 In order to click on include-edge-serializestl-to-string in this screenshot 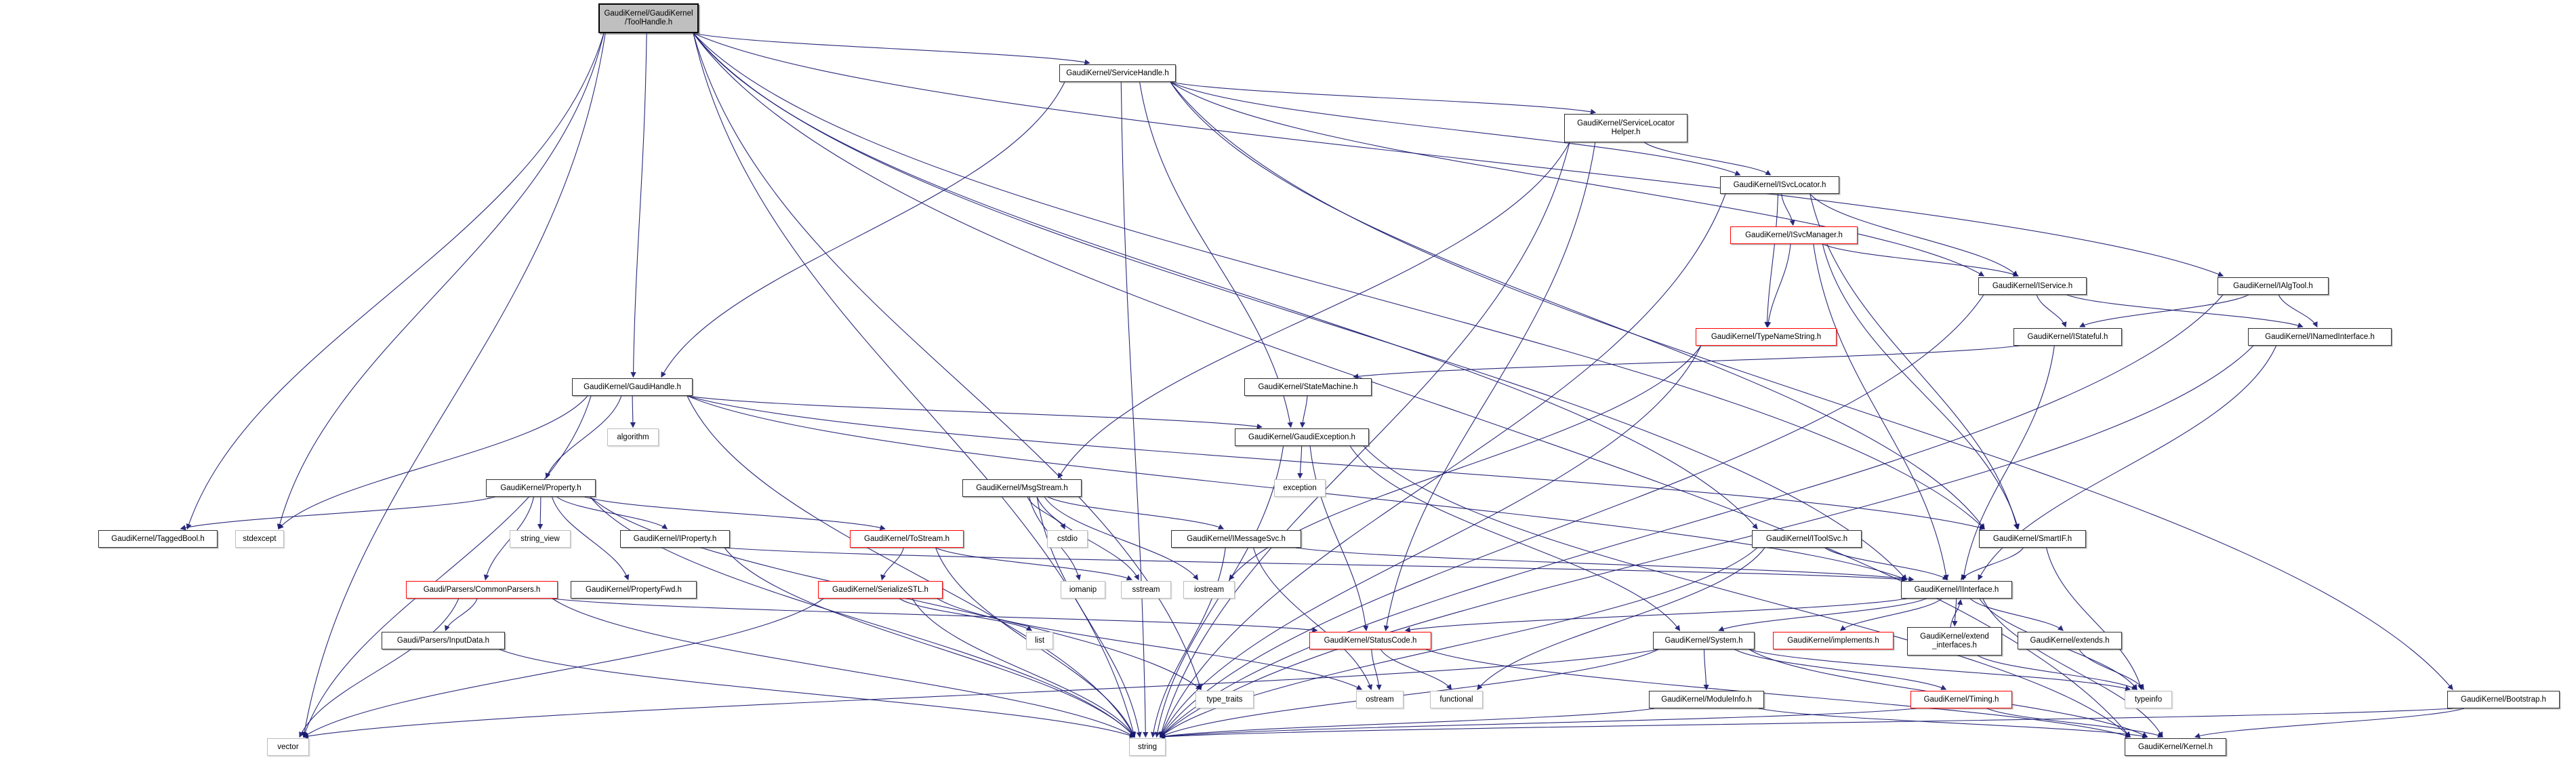, I will do `click(1024, 668)`.